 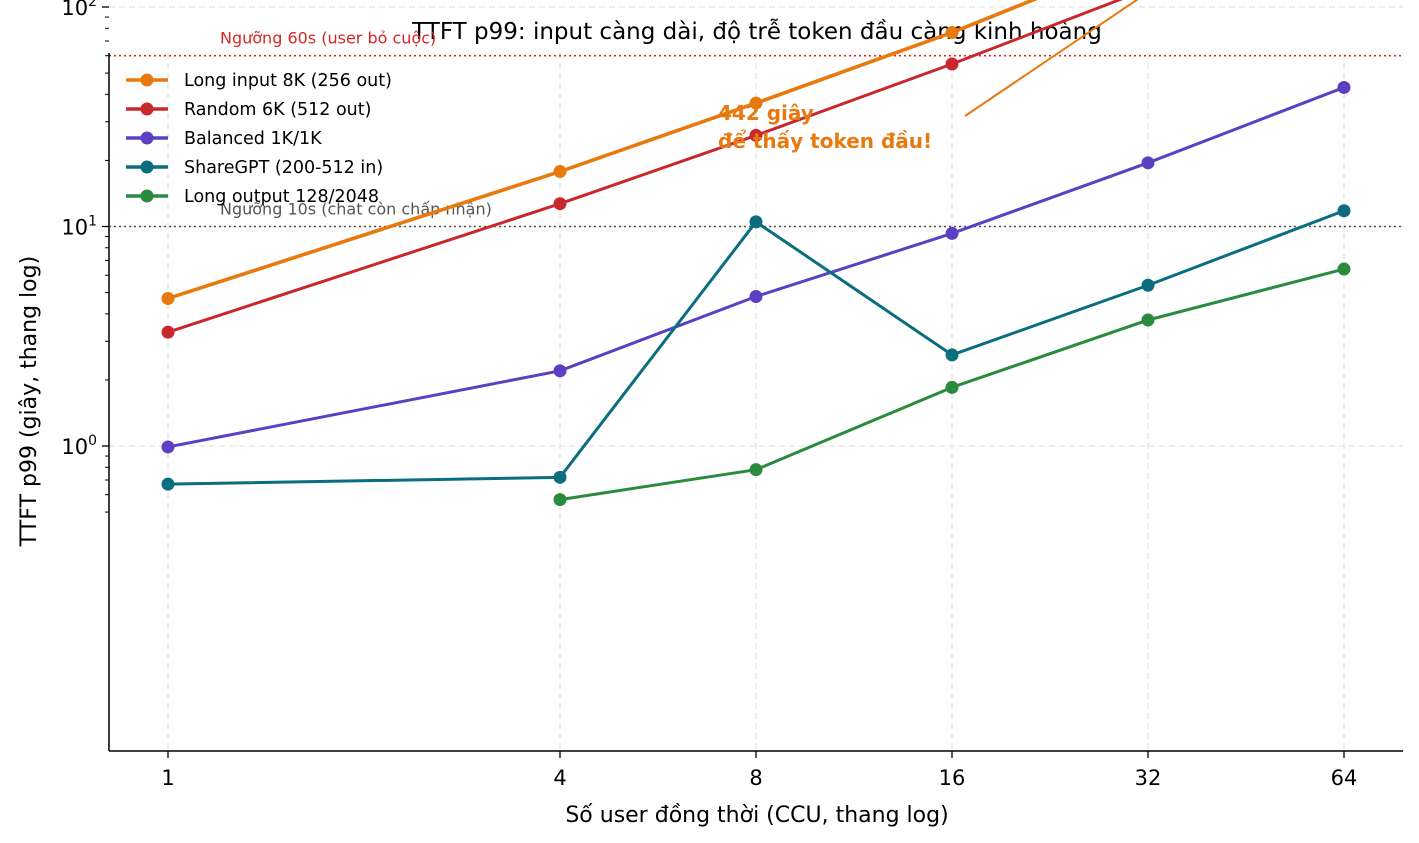 I want to click on legend-entry: Long input 8K (256 out), so click(x=259, y=81).